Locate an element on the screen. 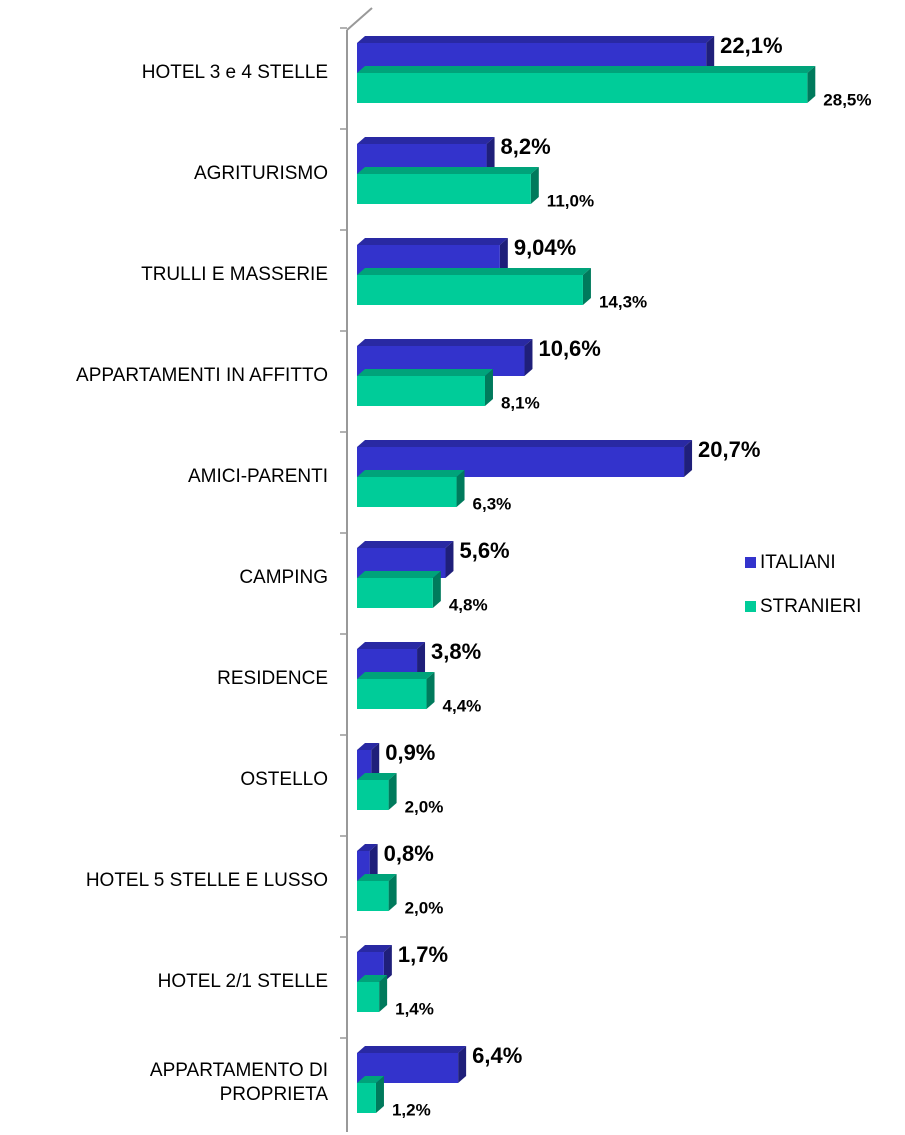  value-label: 4,4% is located at coordinates (462, 705).